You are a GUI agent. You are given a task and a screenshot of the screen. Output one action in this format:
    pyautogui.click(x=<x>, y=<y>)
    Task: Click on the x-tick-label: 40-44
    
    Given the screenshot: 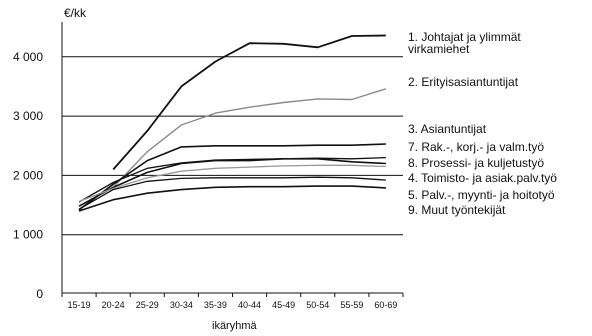 What is the action you would take?
    pyautogui.click(x=249, y=305)
    